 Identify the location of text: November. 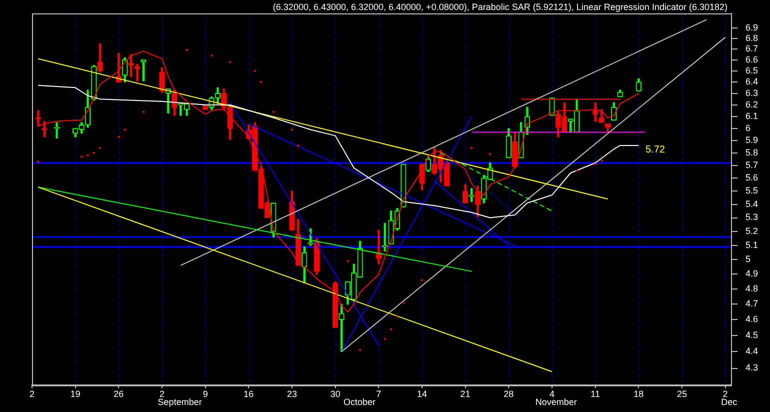
(556, 402).